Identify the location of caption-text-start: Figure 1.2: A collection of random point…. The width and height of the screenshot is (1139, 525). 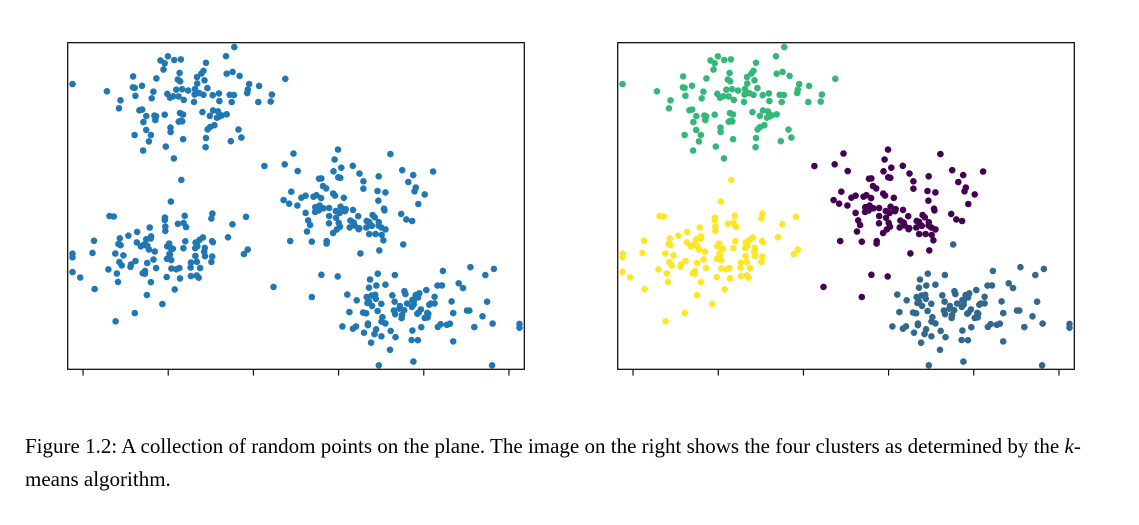
(545, 446).